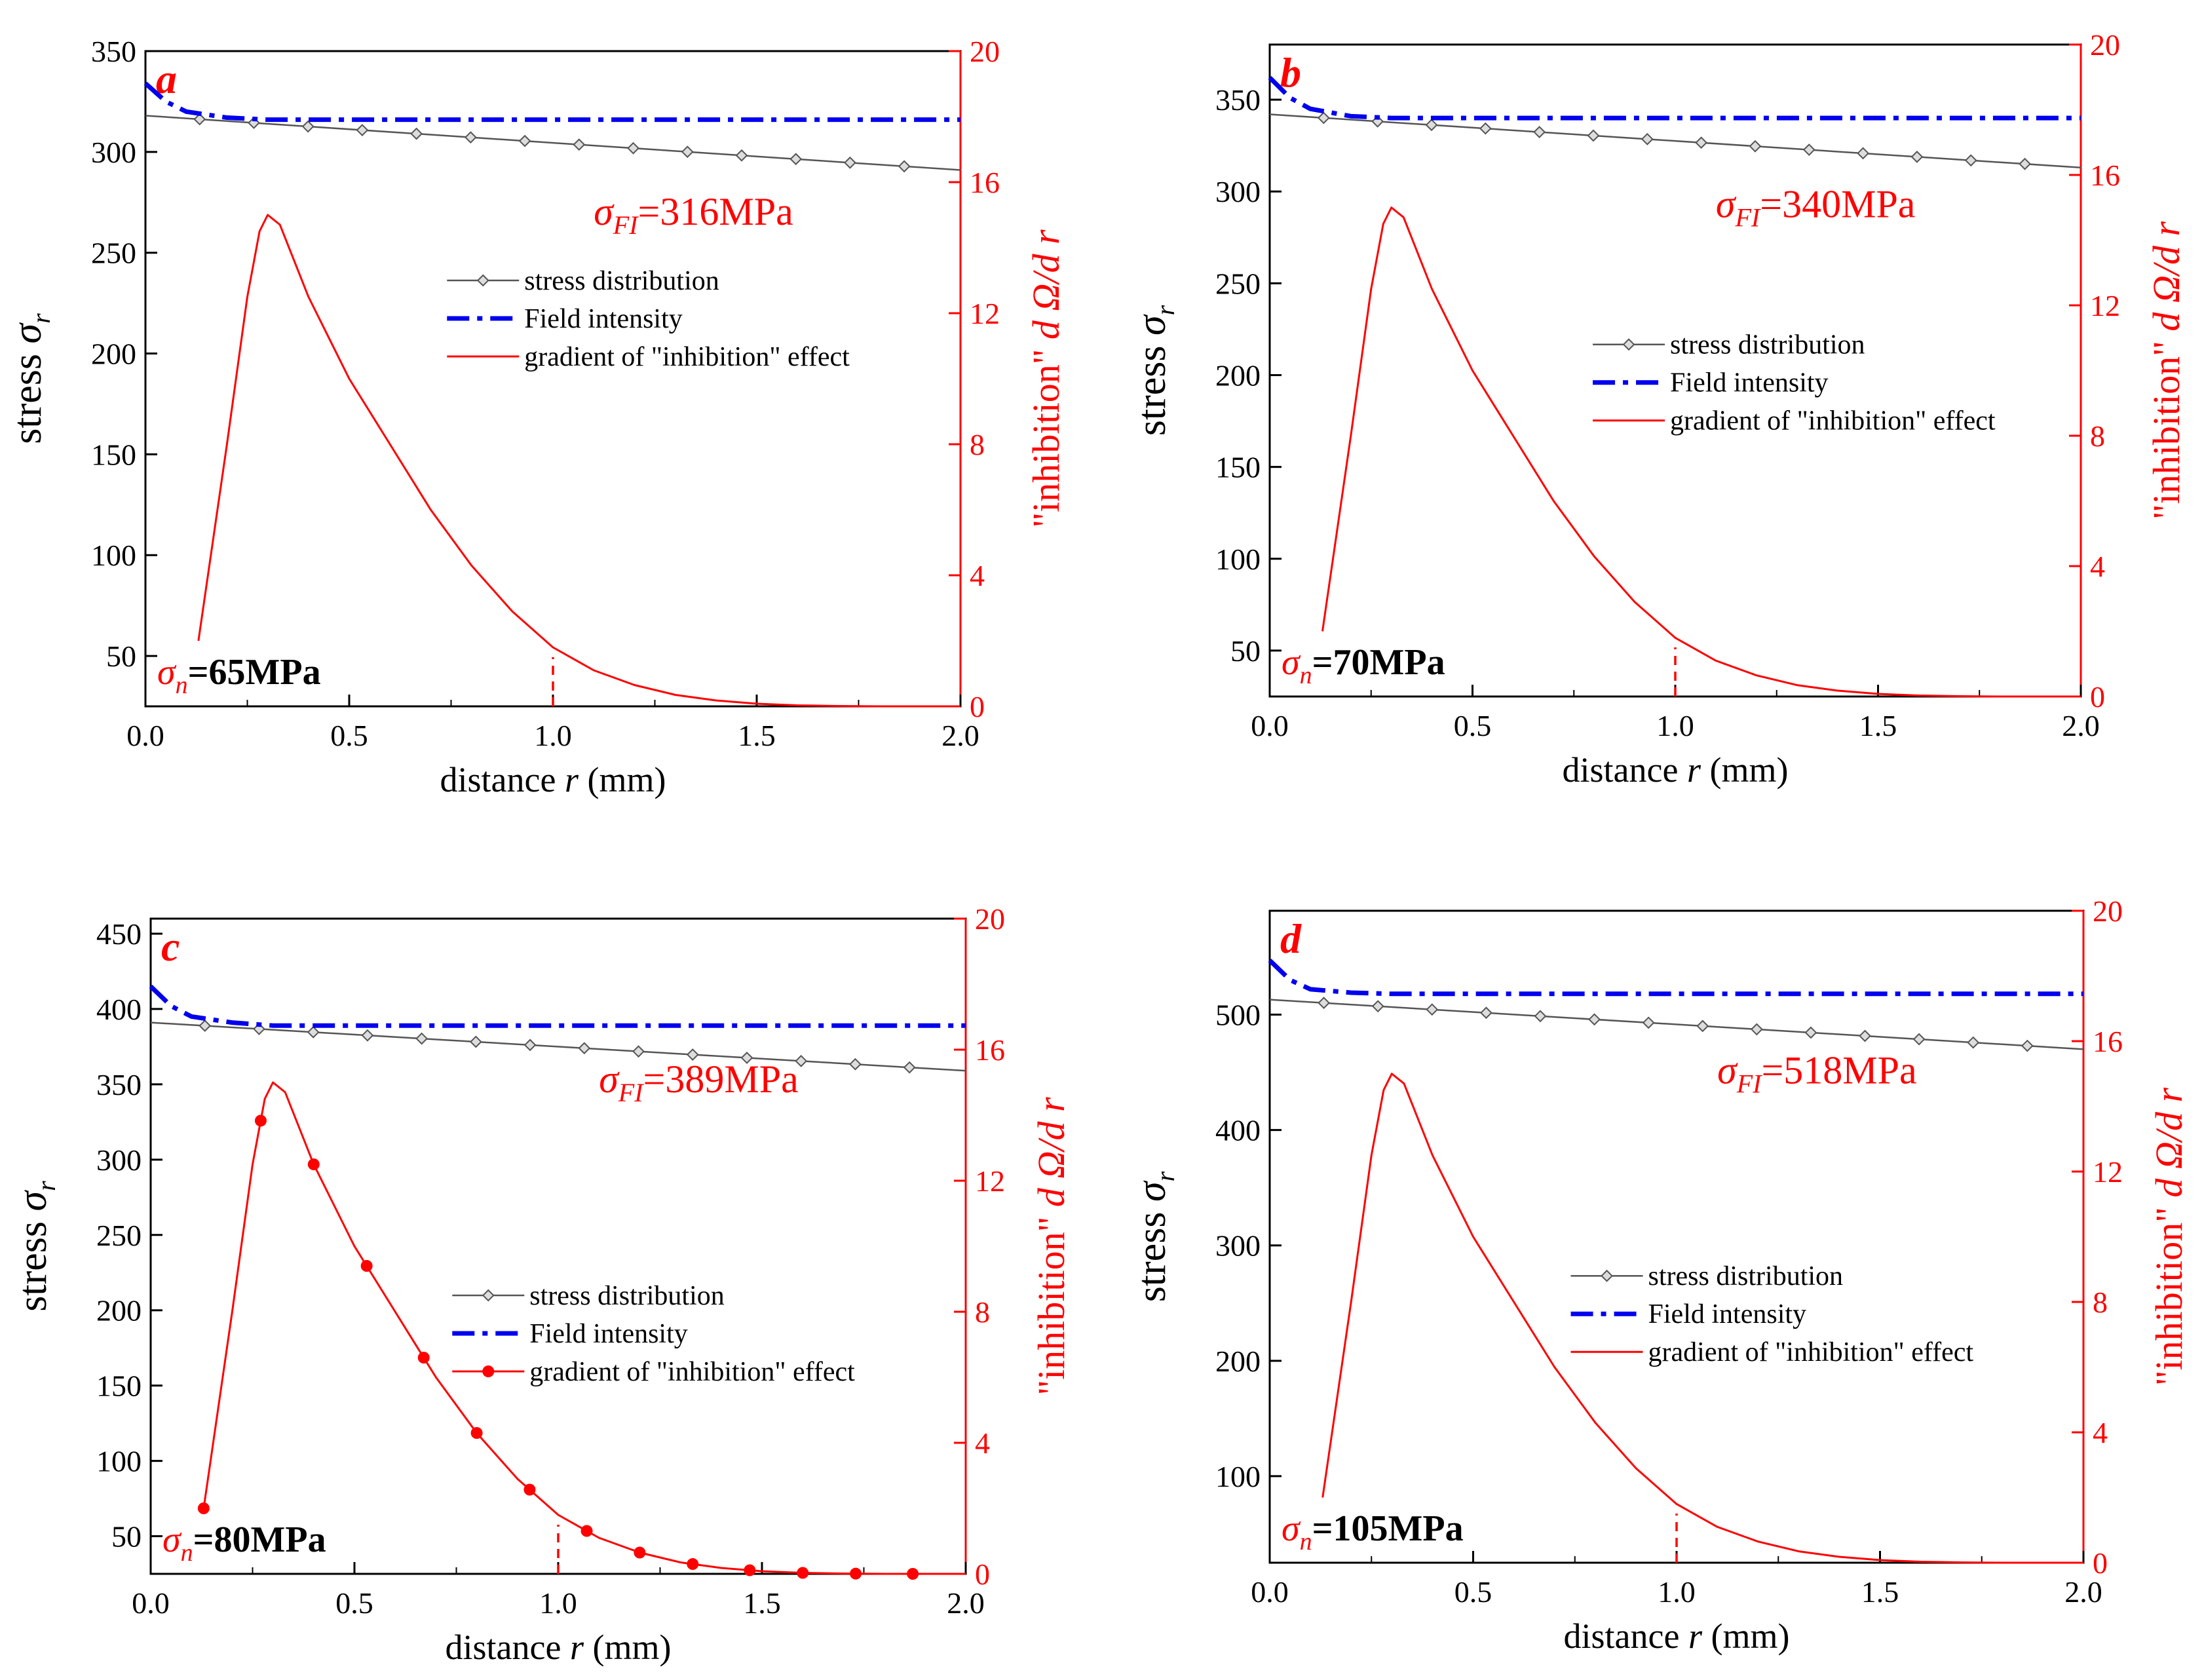  What do you see at coordinates (1152, 385) in the screenshot?
I see `y-left-label-text: stress` at bounding box center [1152, 385].